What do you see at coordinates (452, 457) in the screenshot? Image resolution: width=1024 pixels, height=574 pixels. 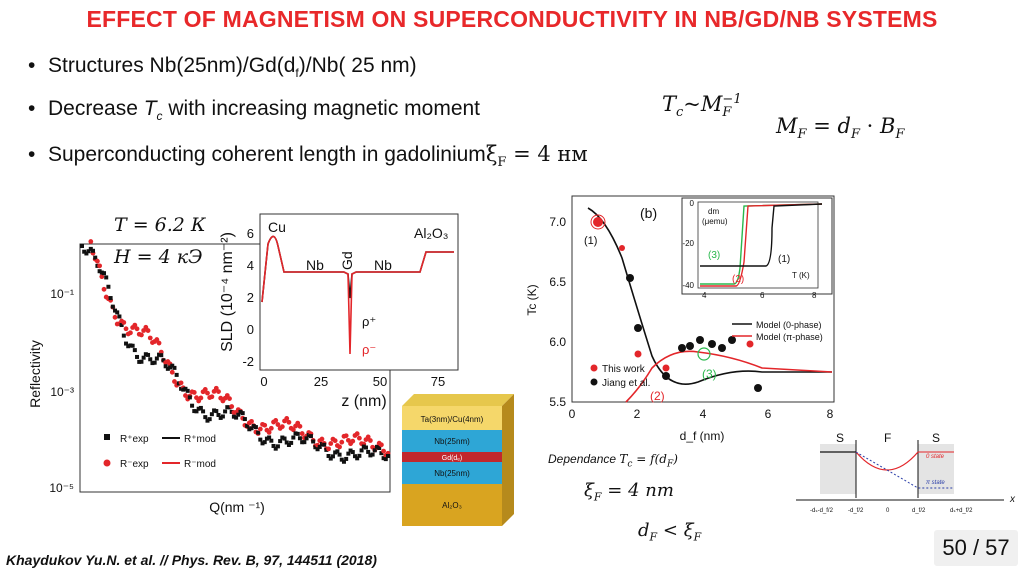 I see `stack-layer-gd` at bounding box center [452, 457].